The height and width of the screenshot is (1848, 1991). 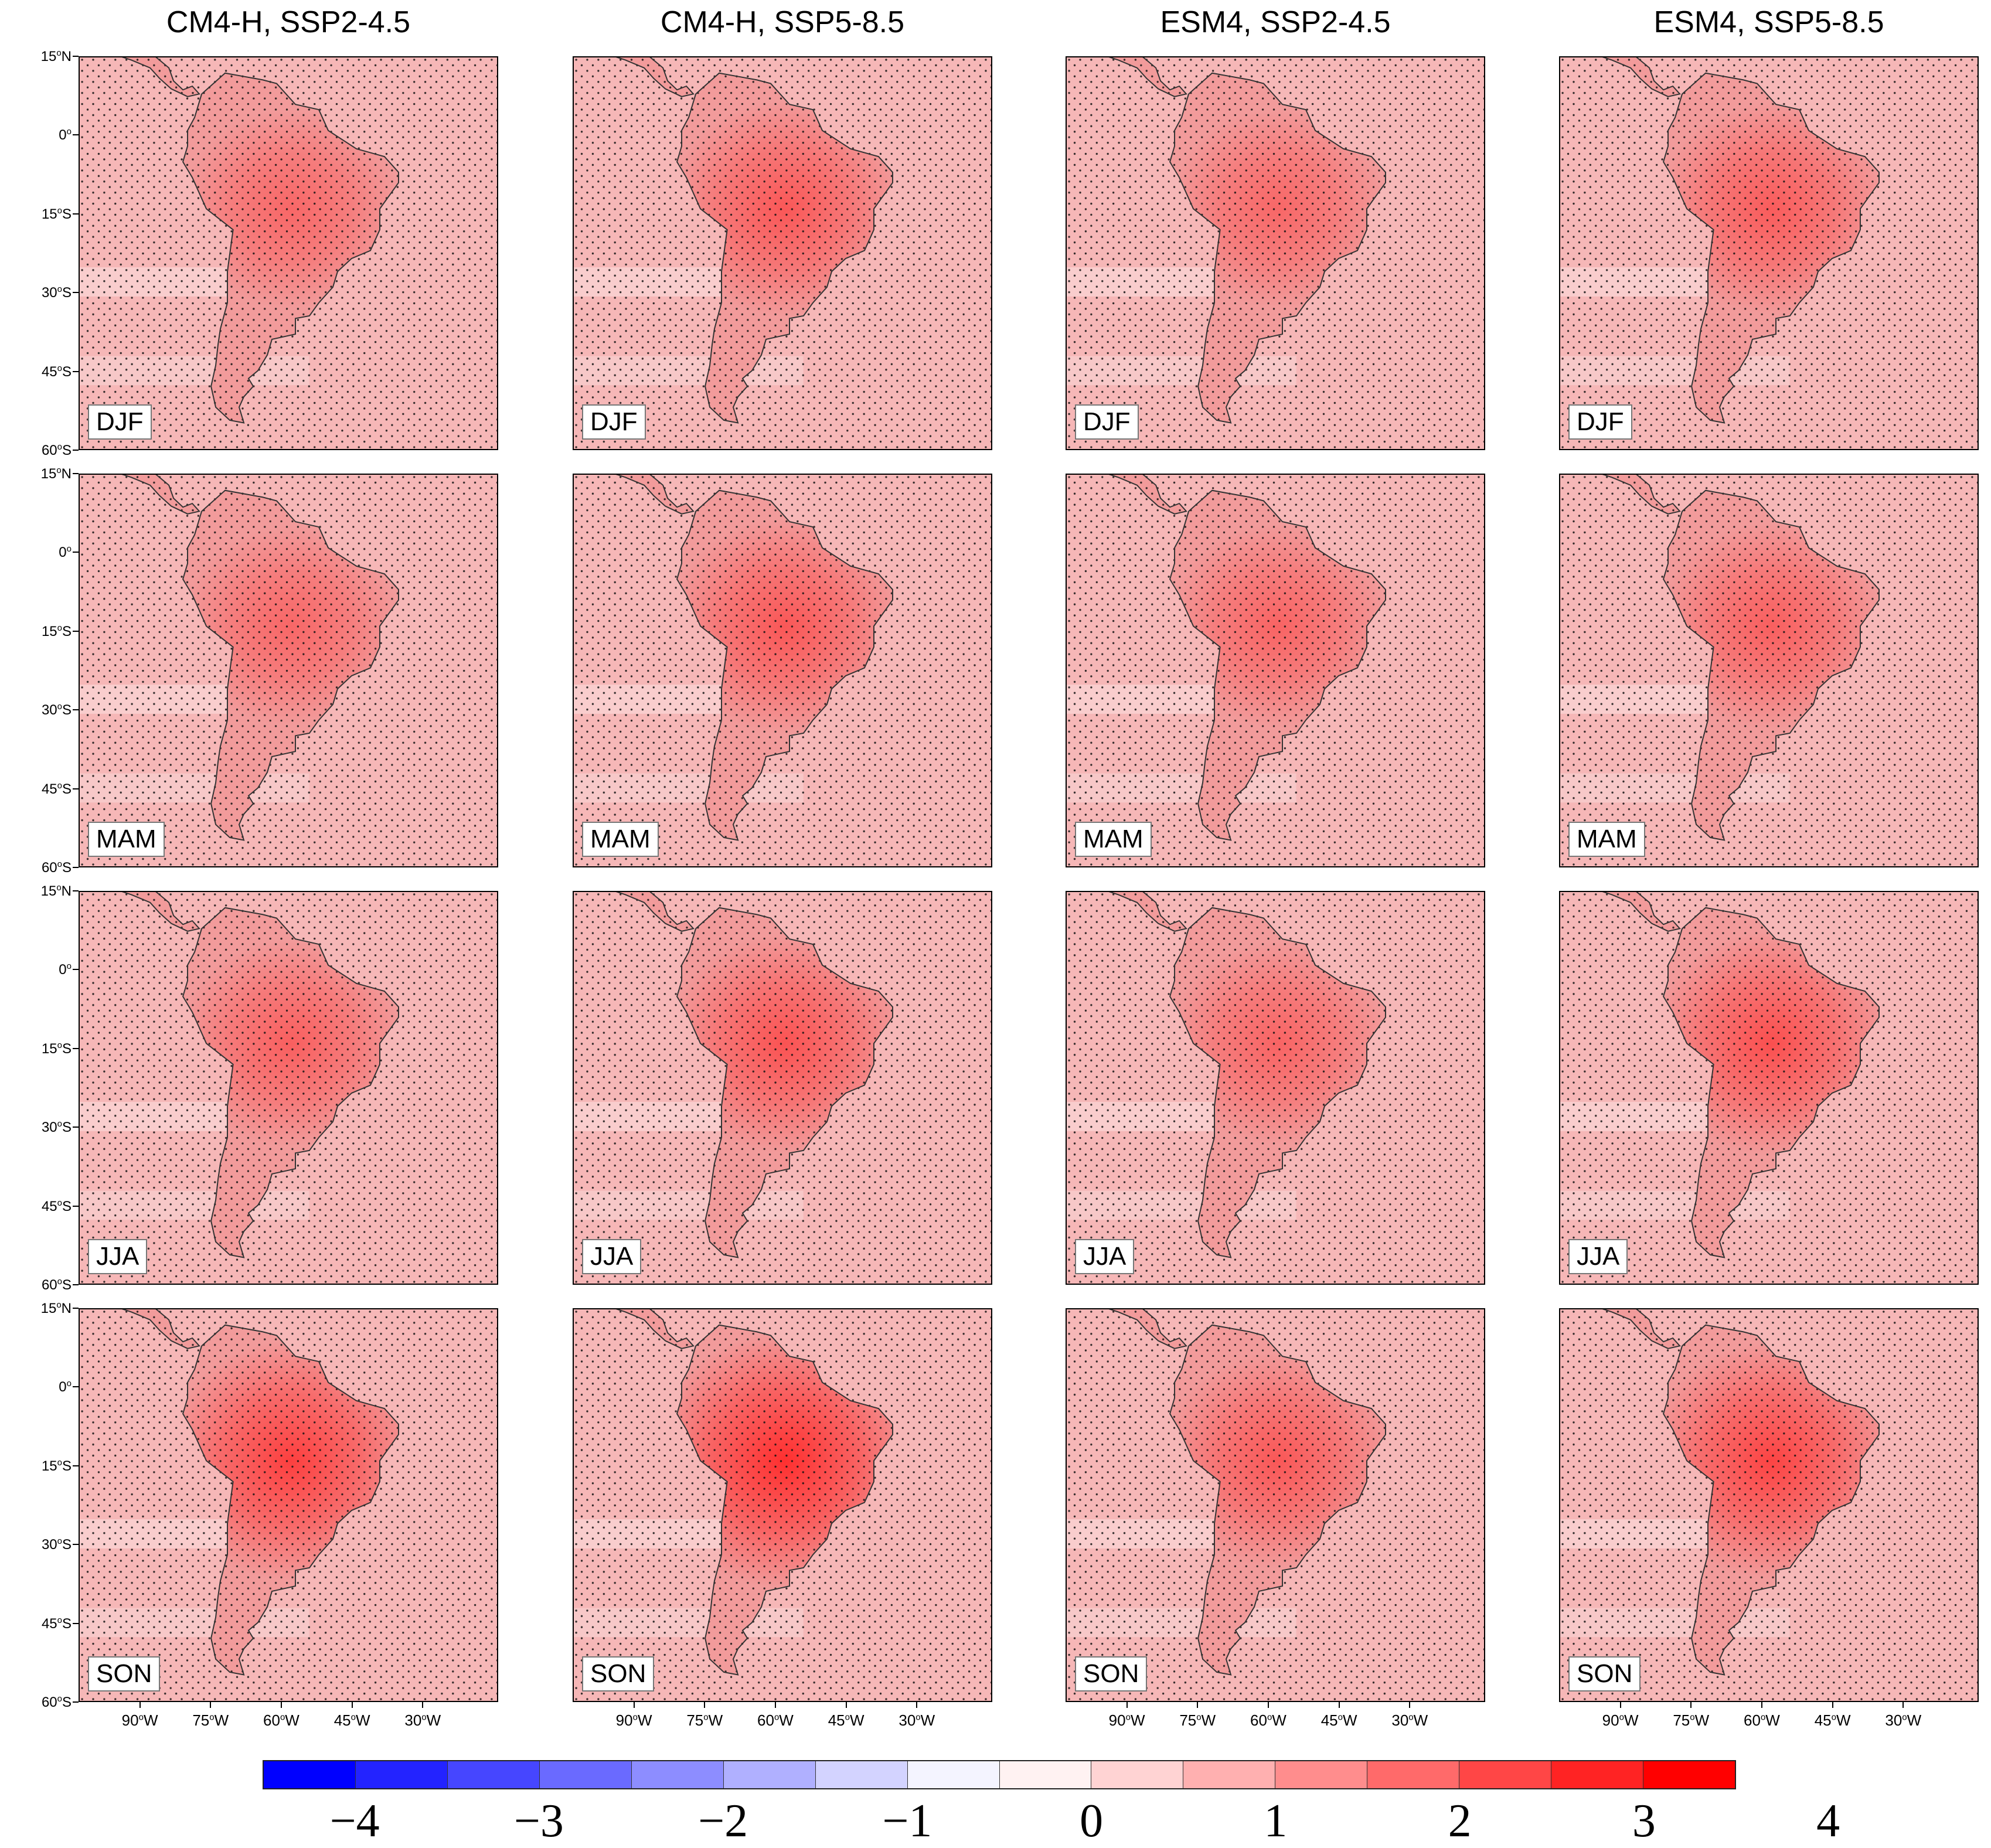 What do you see at coordinates (782, 22) in the screenshot?
I see `column-title: CM4-H, SSP5-8.5` at bounding box center [782, 22].